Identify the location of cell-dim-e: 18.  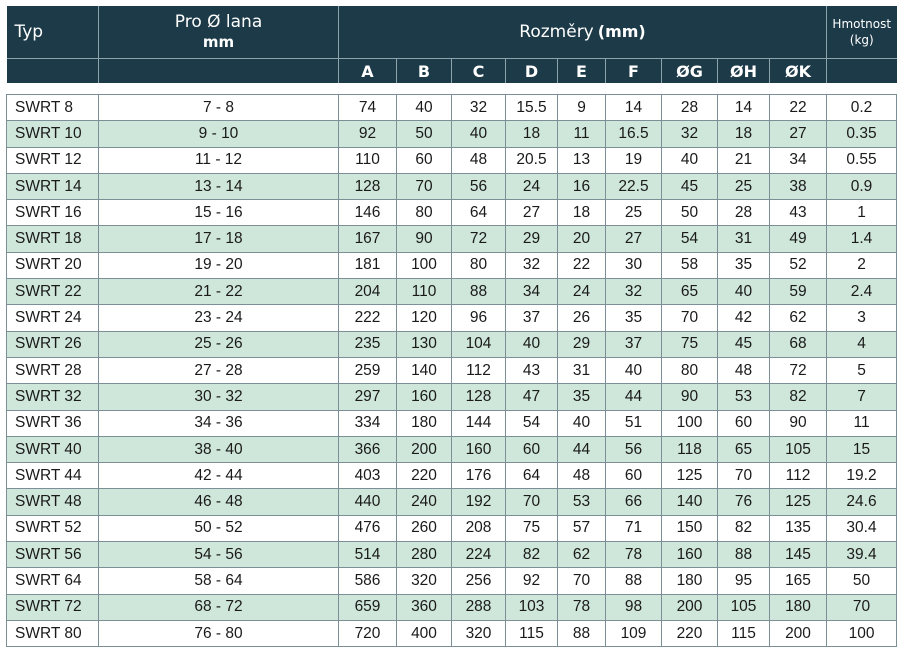
(581, 213).